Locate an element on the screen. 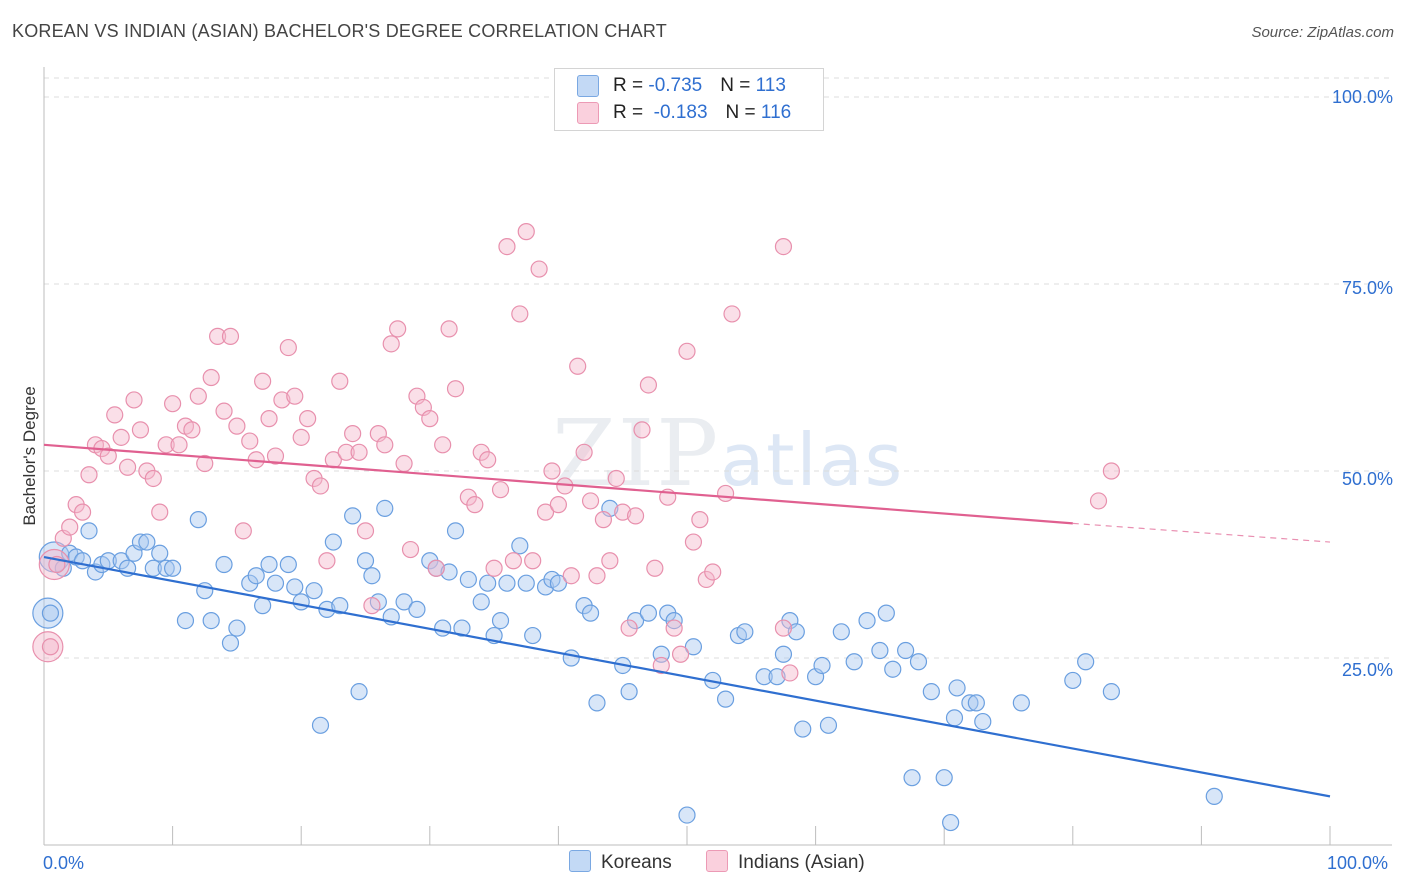 Image resolution: width=1406 pixels, height=892 pixels. legend-n-value: 113 is located at coordinates (770, 86).